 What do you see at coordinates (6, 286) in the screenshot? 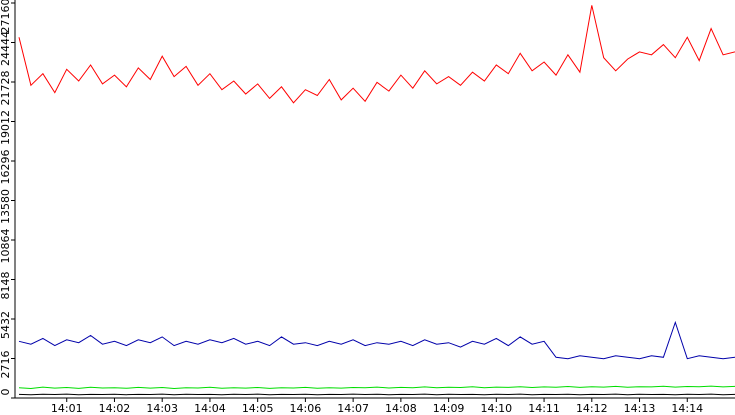
I see `y-tick-label: 8148` at bounding box center [6, 286].